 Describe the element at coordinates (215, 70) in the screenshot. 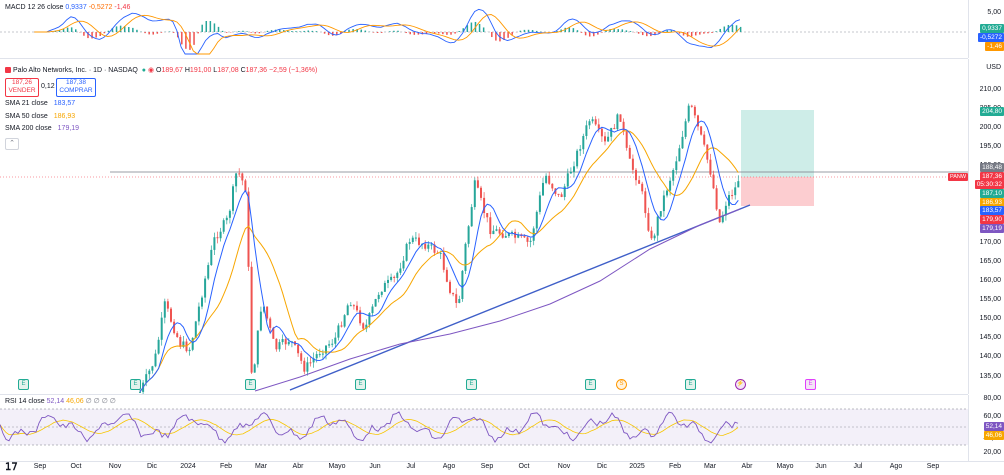

I see `ohlc-l-label: L` at that location.